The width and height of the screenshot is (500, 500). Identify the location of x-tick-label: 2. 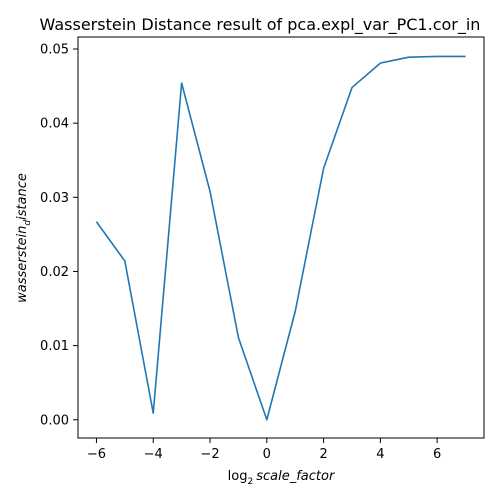
(323, 454).